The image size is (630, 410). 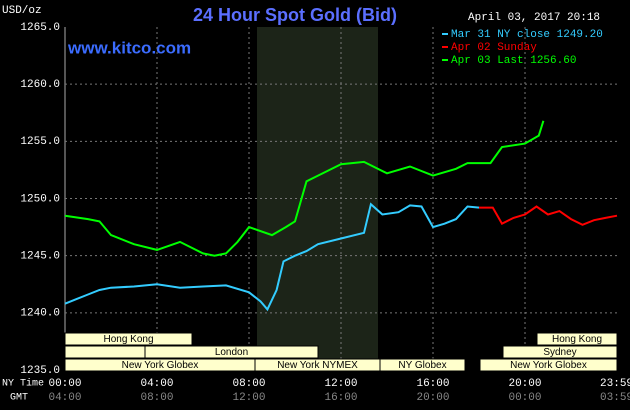 What do you see at coordinates (22, 11) in the screenshot?
I see `y-label: USD/oz` at bounding box center [22, 11].